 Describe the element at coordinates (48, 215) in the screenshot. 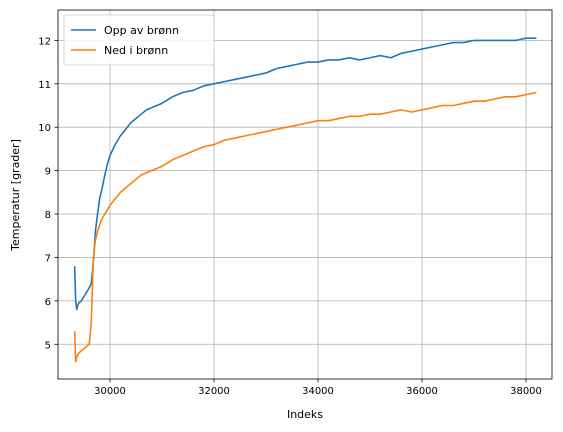

I see `y-tick-label: 8` at that location.